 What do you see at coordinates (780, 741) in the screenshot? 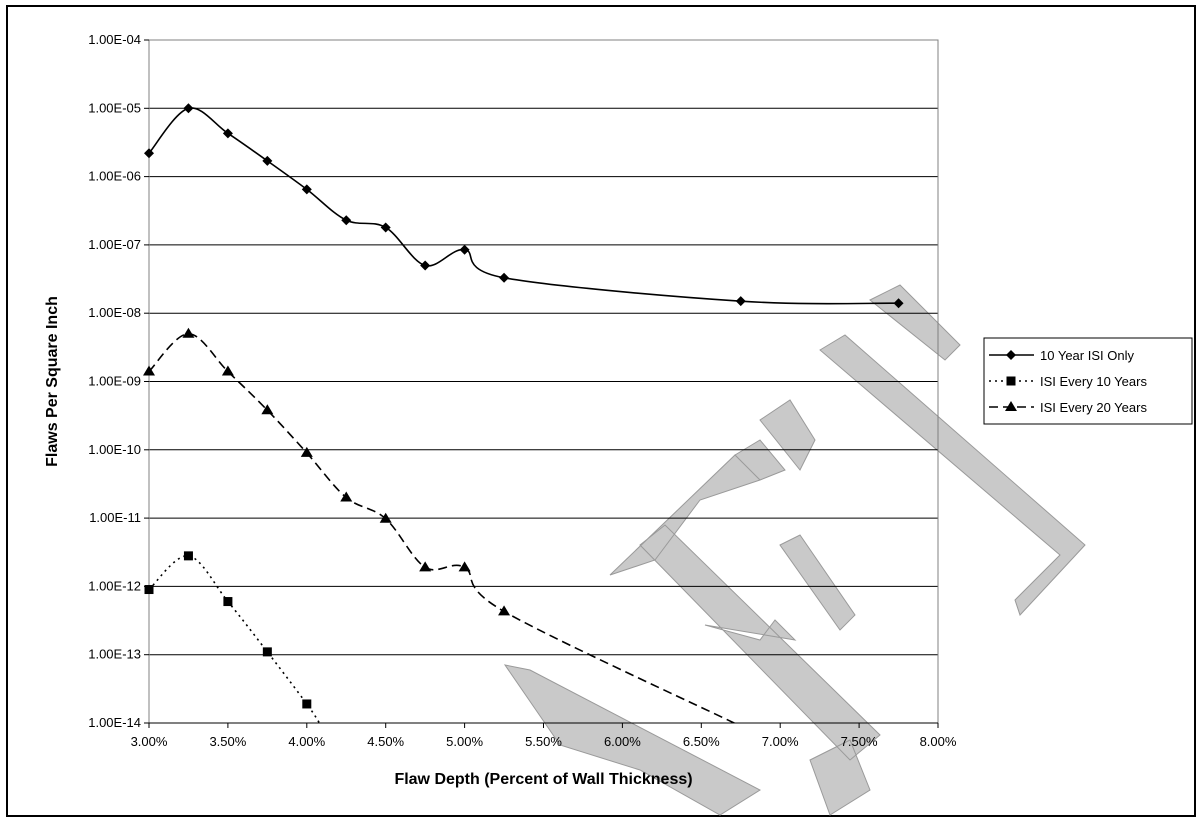
I see `x-tick-label: 7.00%` at bounding box center [780, 741].